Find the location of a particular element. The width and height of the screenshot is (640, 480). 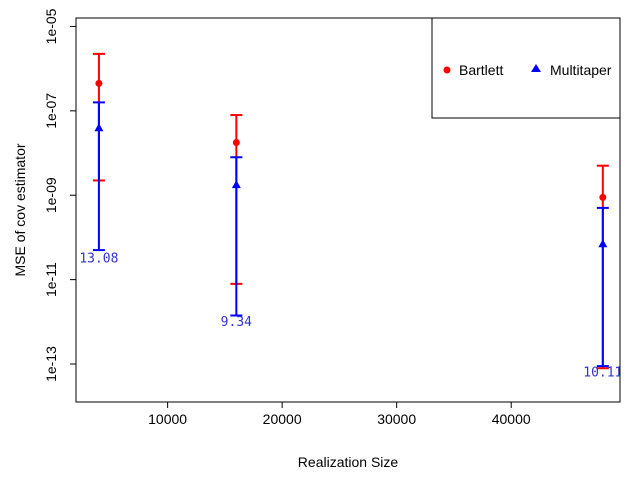

y-tick-label: 1e-07 is located at coordinates (51, 111).